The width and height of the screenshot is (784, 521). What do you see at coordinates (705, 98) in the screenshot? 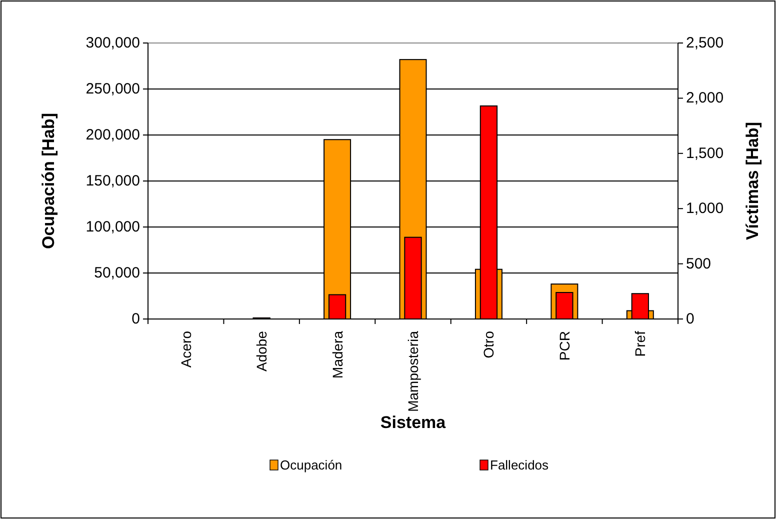
I see `y2-tick-label: 2,000` at bounding box center [705, 98].